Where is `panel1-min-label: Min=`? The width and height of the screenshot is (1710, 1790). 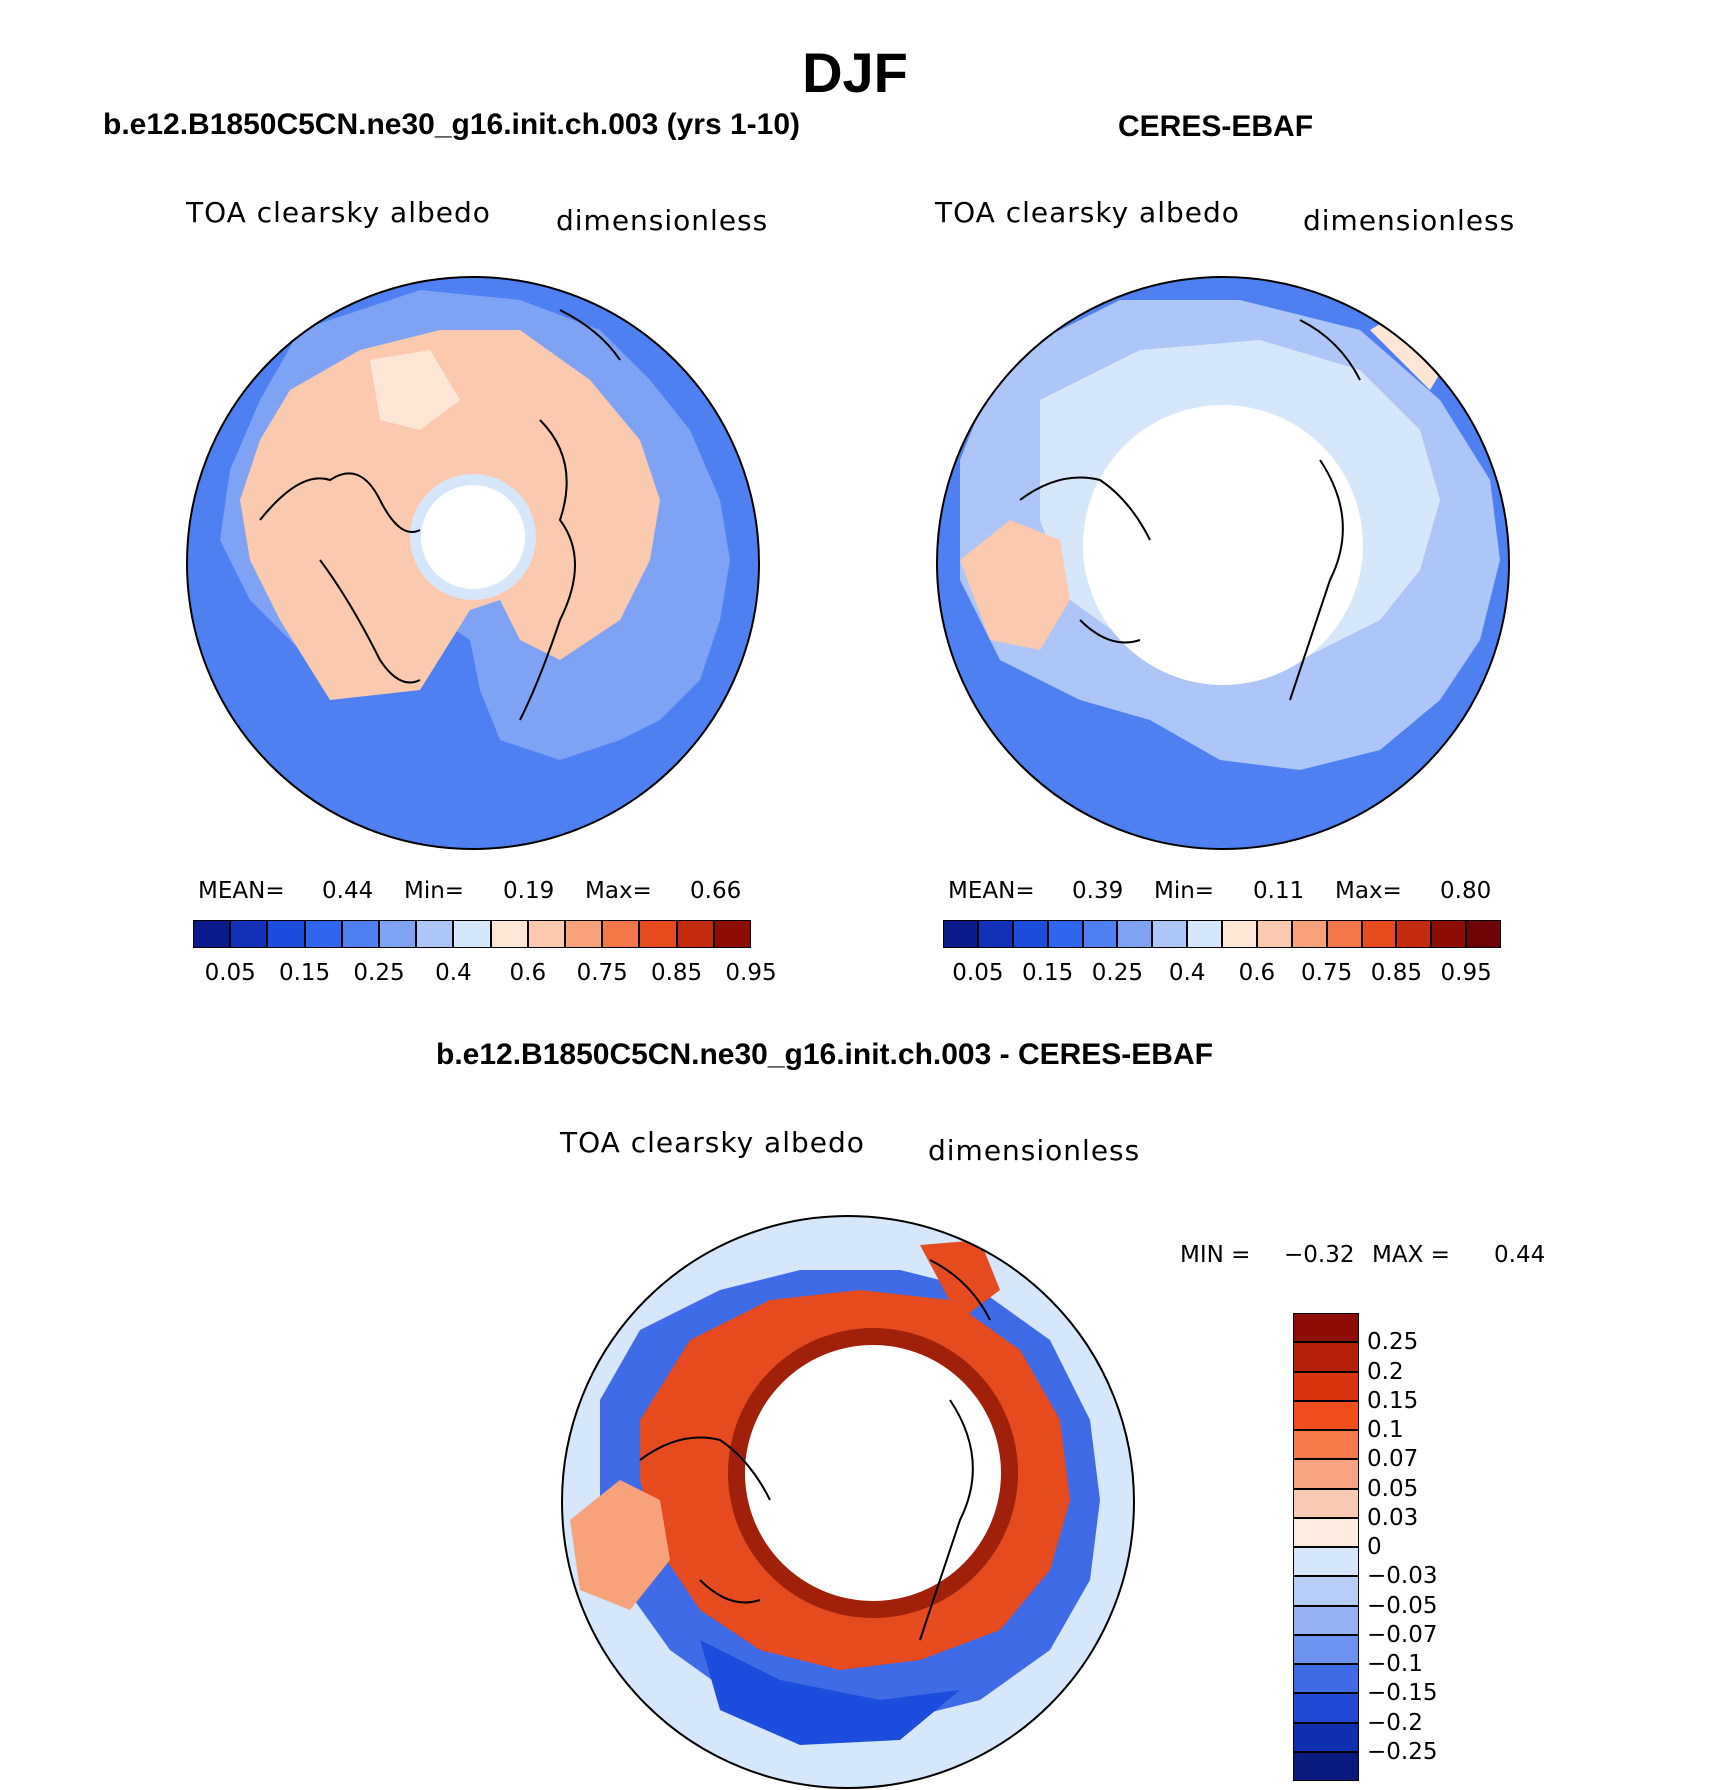 panel1-min-label: Min= is located at coordinates (434, 891).